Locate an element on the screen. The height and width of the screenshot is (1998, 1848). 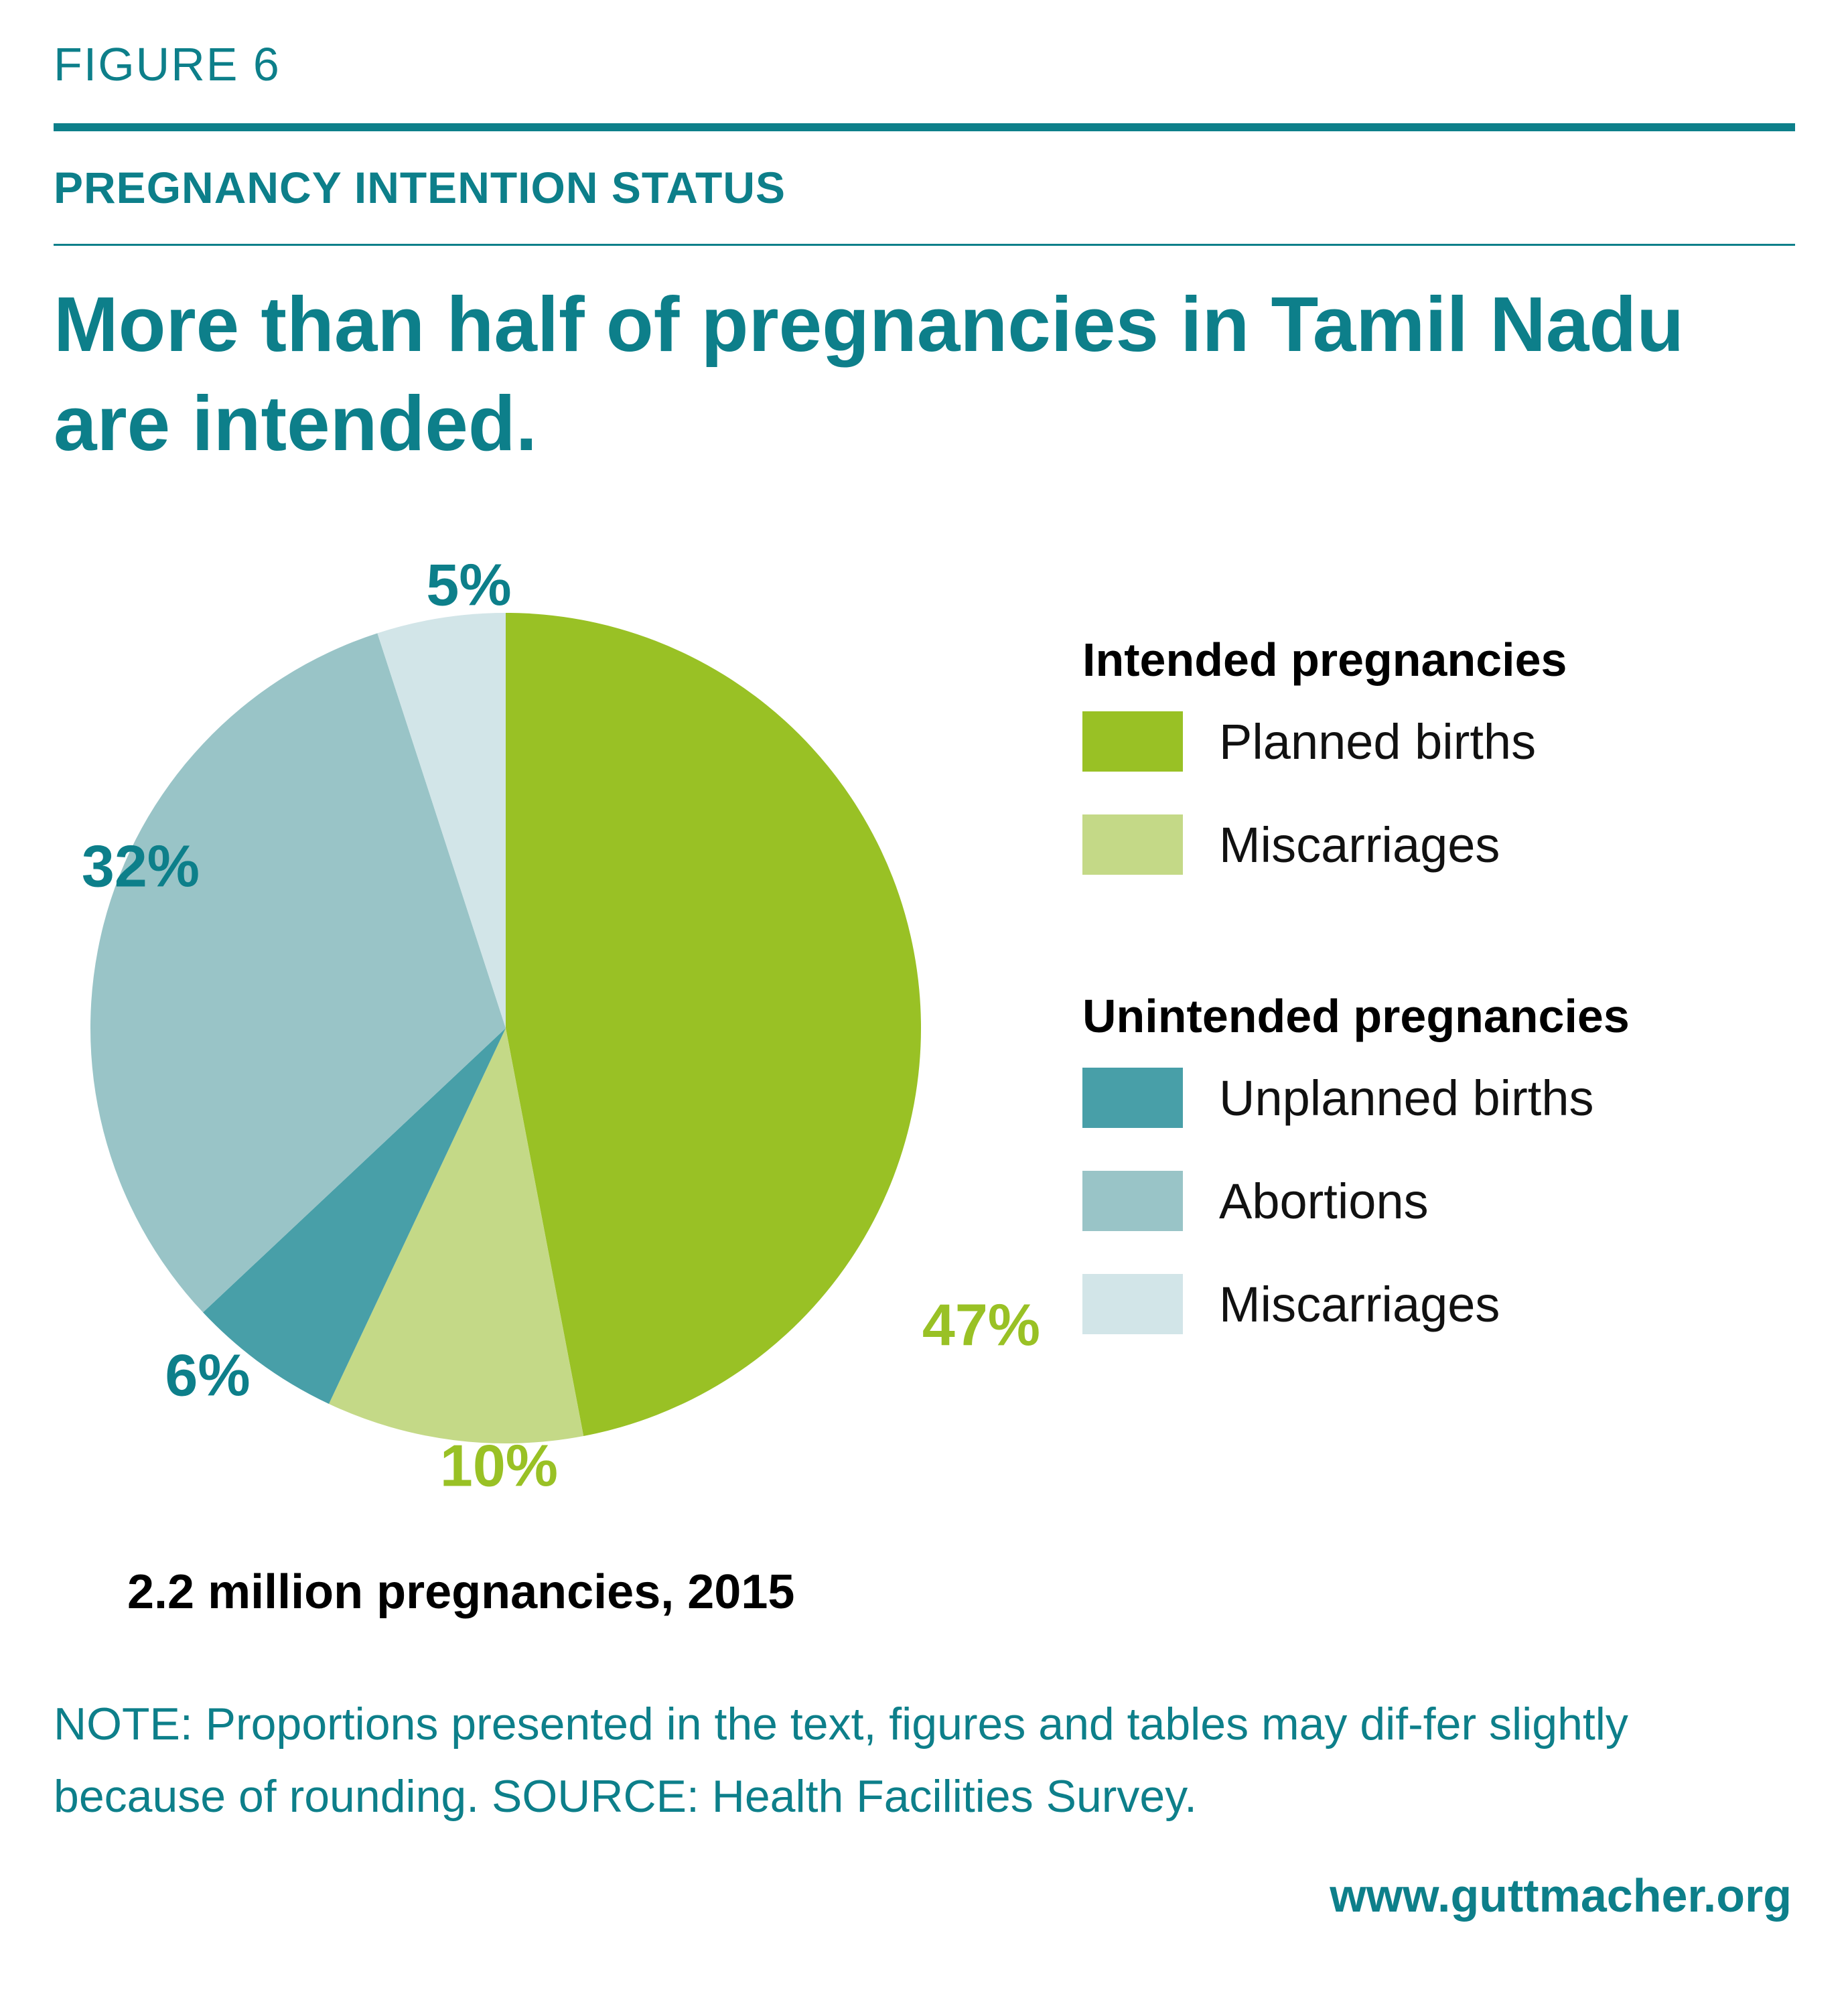
legend-label-planned-births: Planned births is located at coordinates (1378, 741).